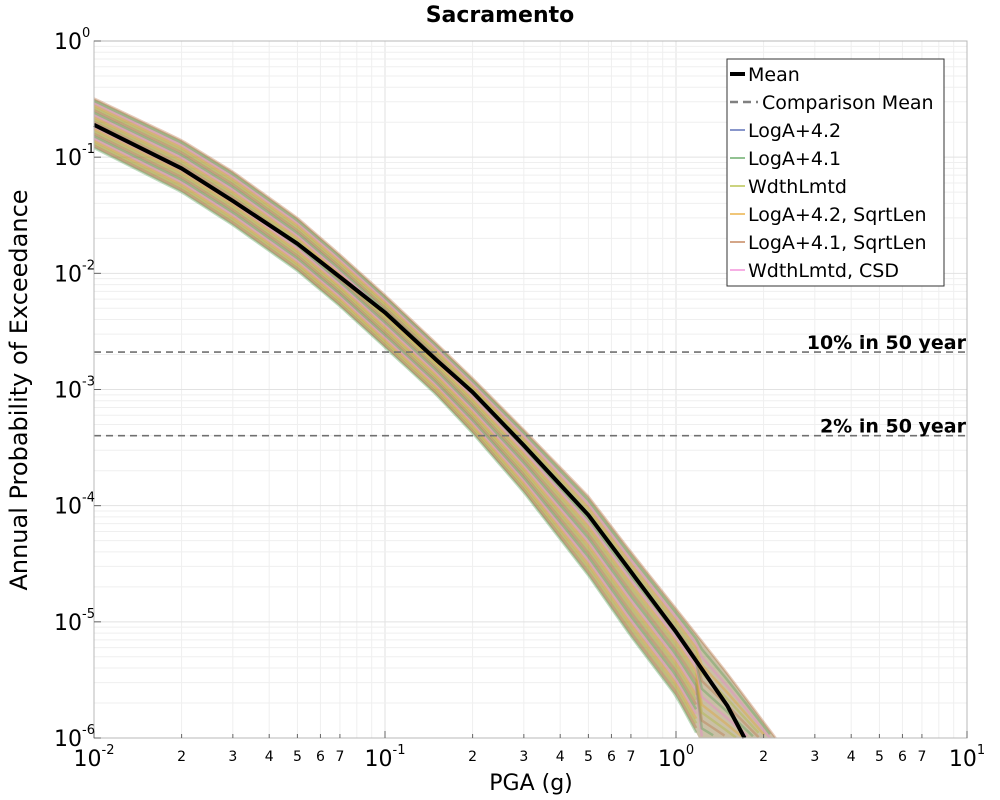 The width and height of the screenshot is (1000, 800). What do you see at coordinates (88, 498) in the screenshot?
I see `tick-exponent: -4` at bounding box center [88, 498].